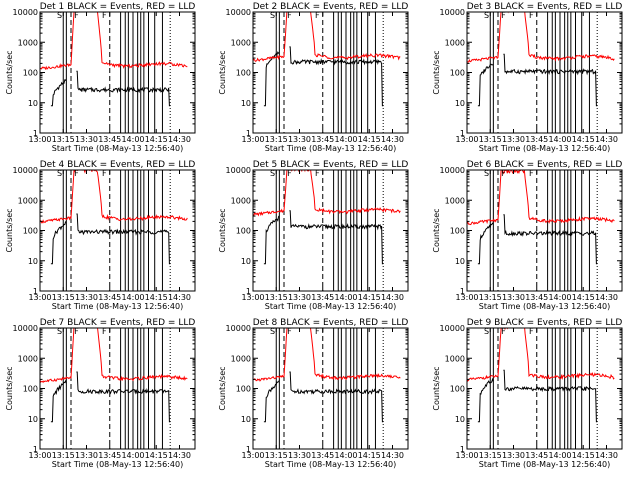 The image size is (640, 480). What do you see at coordinates (118, 7) in the screenshot?
I see `panel-title: Det 1 BLACK = Events, RED = LLD` at bounding box center [118, 7].